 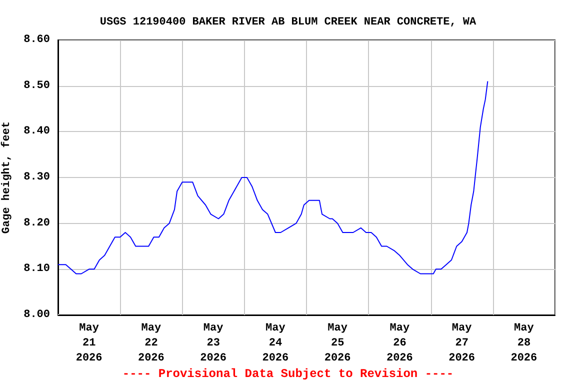 I want to click on text: ---- Provisional Data Subject to Revision ----, so click(x=288, y=374).